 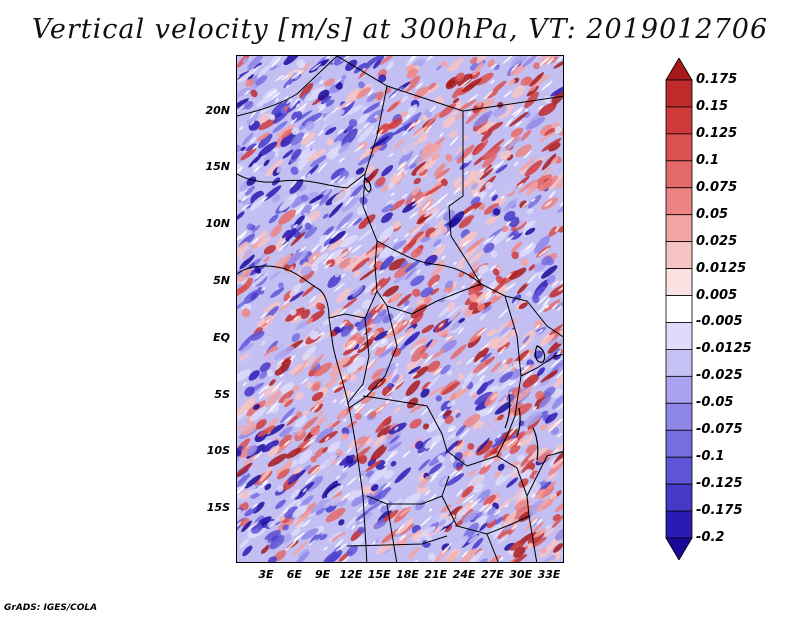 What do you see at coordinates (217, 223) in the screenshot?
I see `y-tick-label: 10N` at bounding box center [217, 223].